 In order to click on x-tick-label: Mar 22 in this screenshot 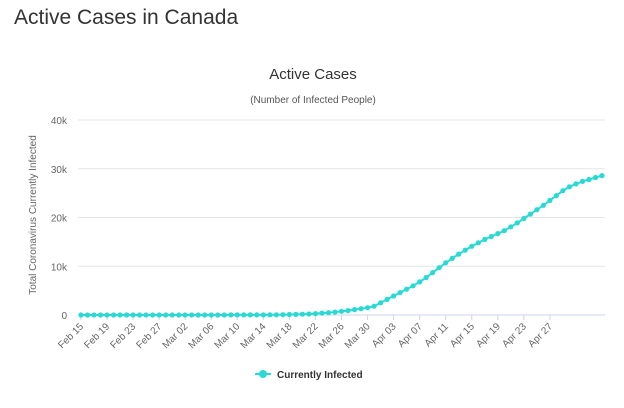, I will do `click(306, 336)`.